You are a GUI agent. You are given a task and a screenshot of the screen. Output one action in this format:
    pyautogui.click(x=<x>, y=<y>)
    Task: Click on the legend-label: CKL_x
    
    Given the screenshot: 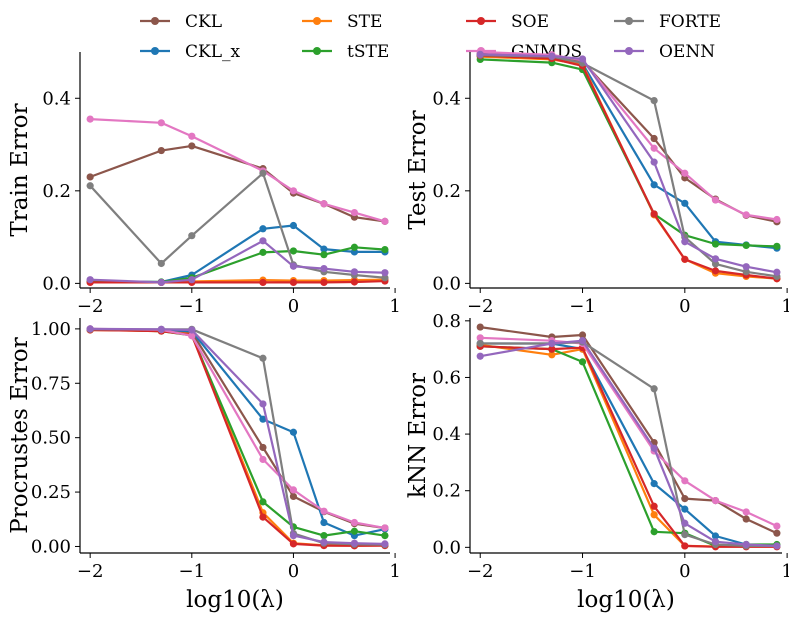 What is the action you would take?
    pyautogui.click(x=212, y=52)
    